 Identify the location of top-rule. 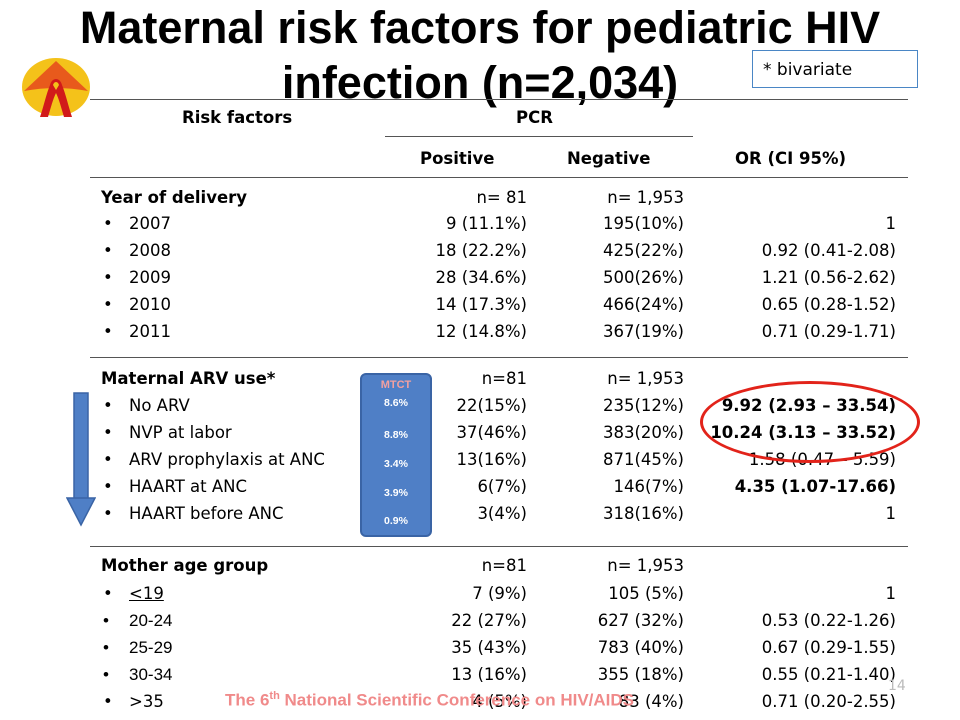
(499, 99).